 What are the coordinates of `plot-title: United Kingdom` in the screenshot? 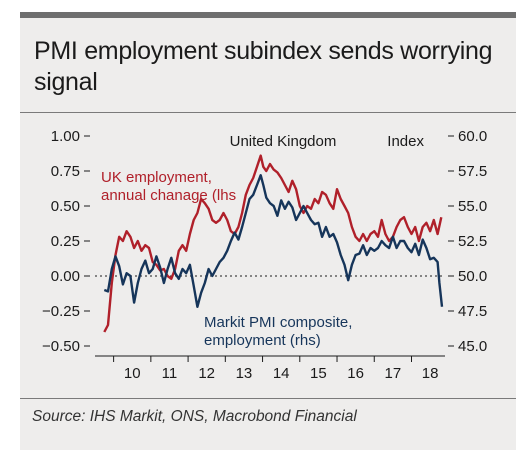 It's located at (283, 141).